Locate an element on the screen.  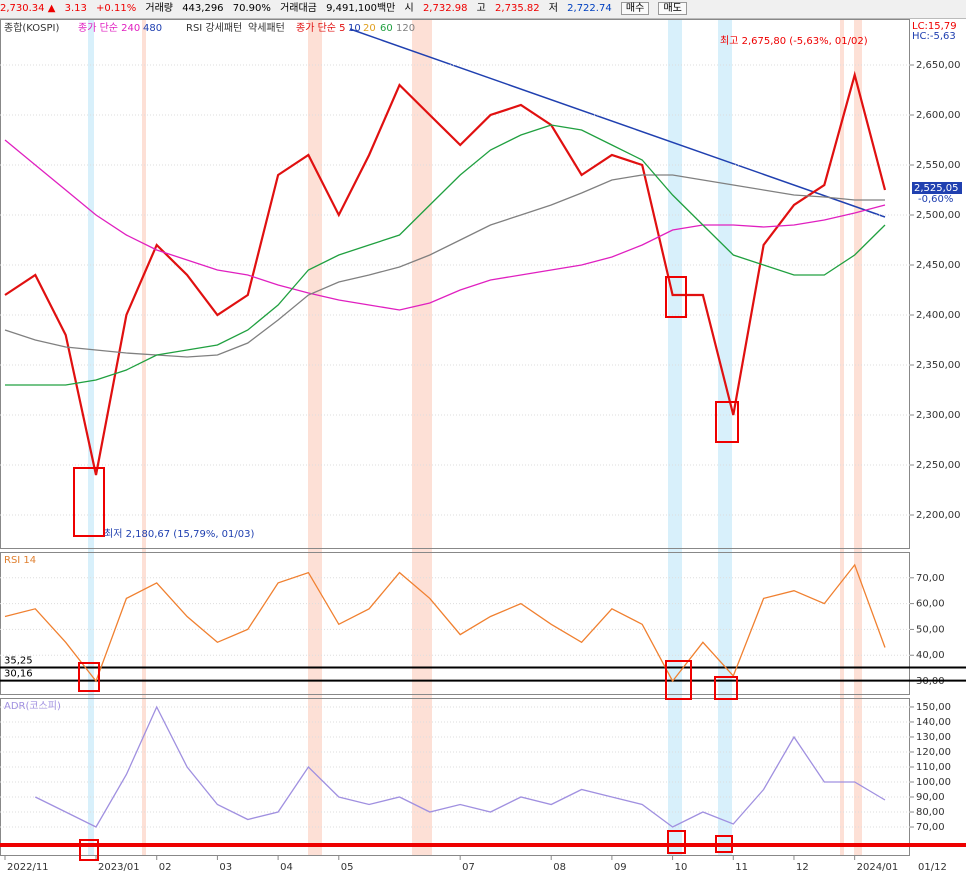
y-tick-label: 2,600,00 is located at coordinates (938, 115).